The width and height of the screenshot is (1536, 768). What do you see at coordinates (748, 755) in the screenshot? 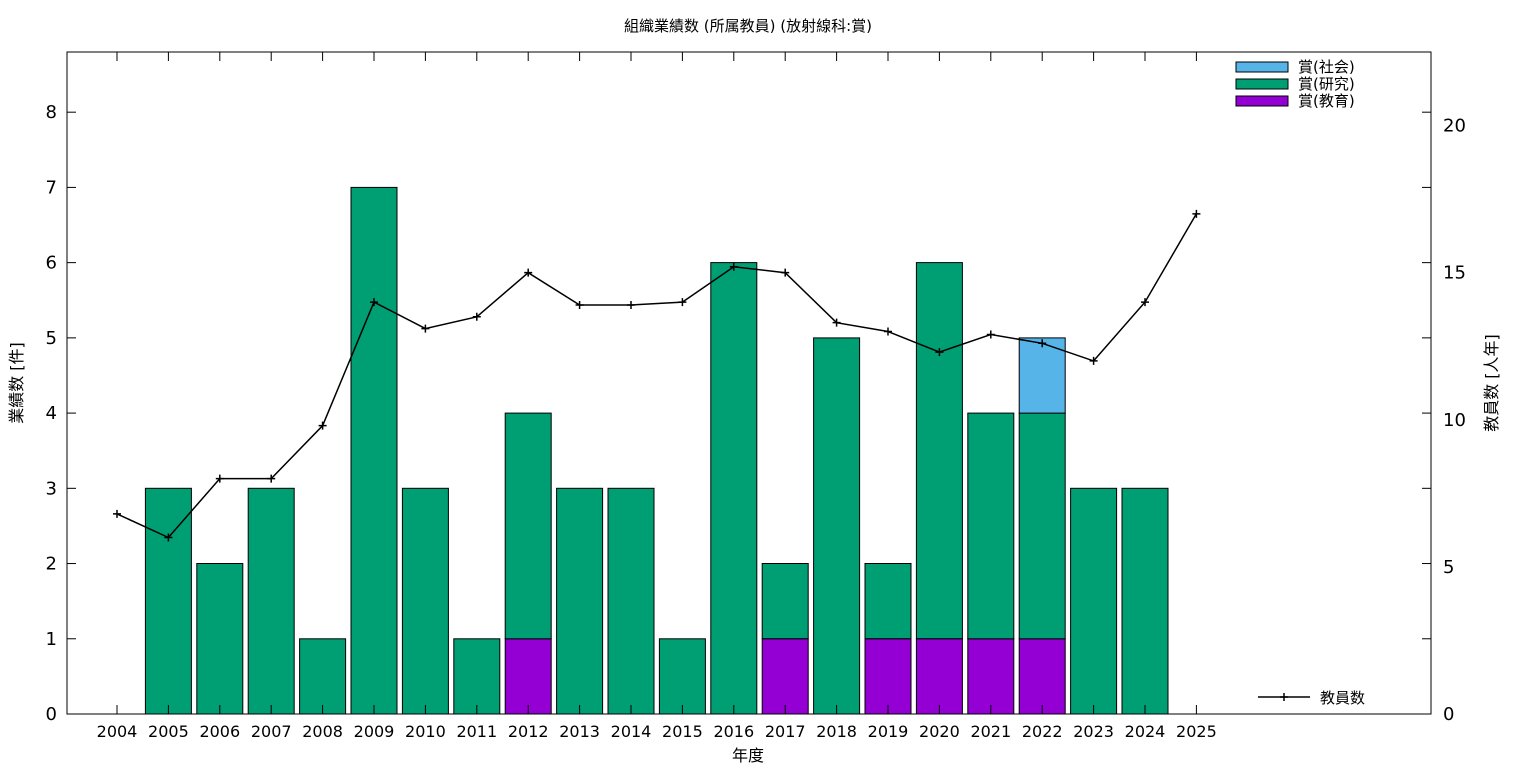
I see `x-axis-label: 年度` at bounding box center [748, 755].